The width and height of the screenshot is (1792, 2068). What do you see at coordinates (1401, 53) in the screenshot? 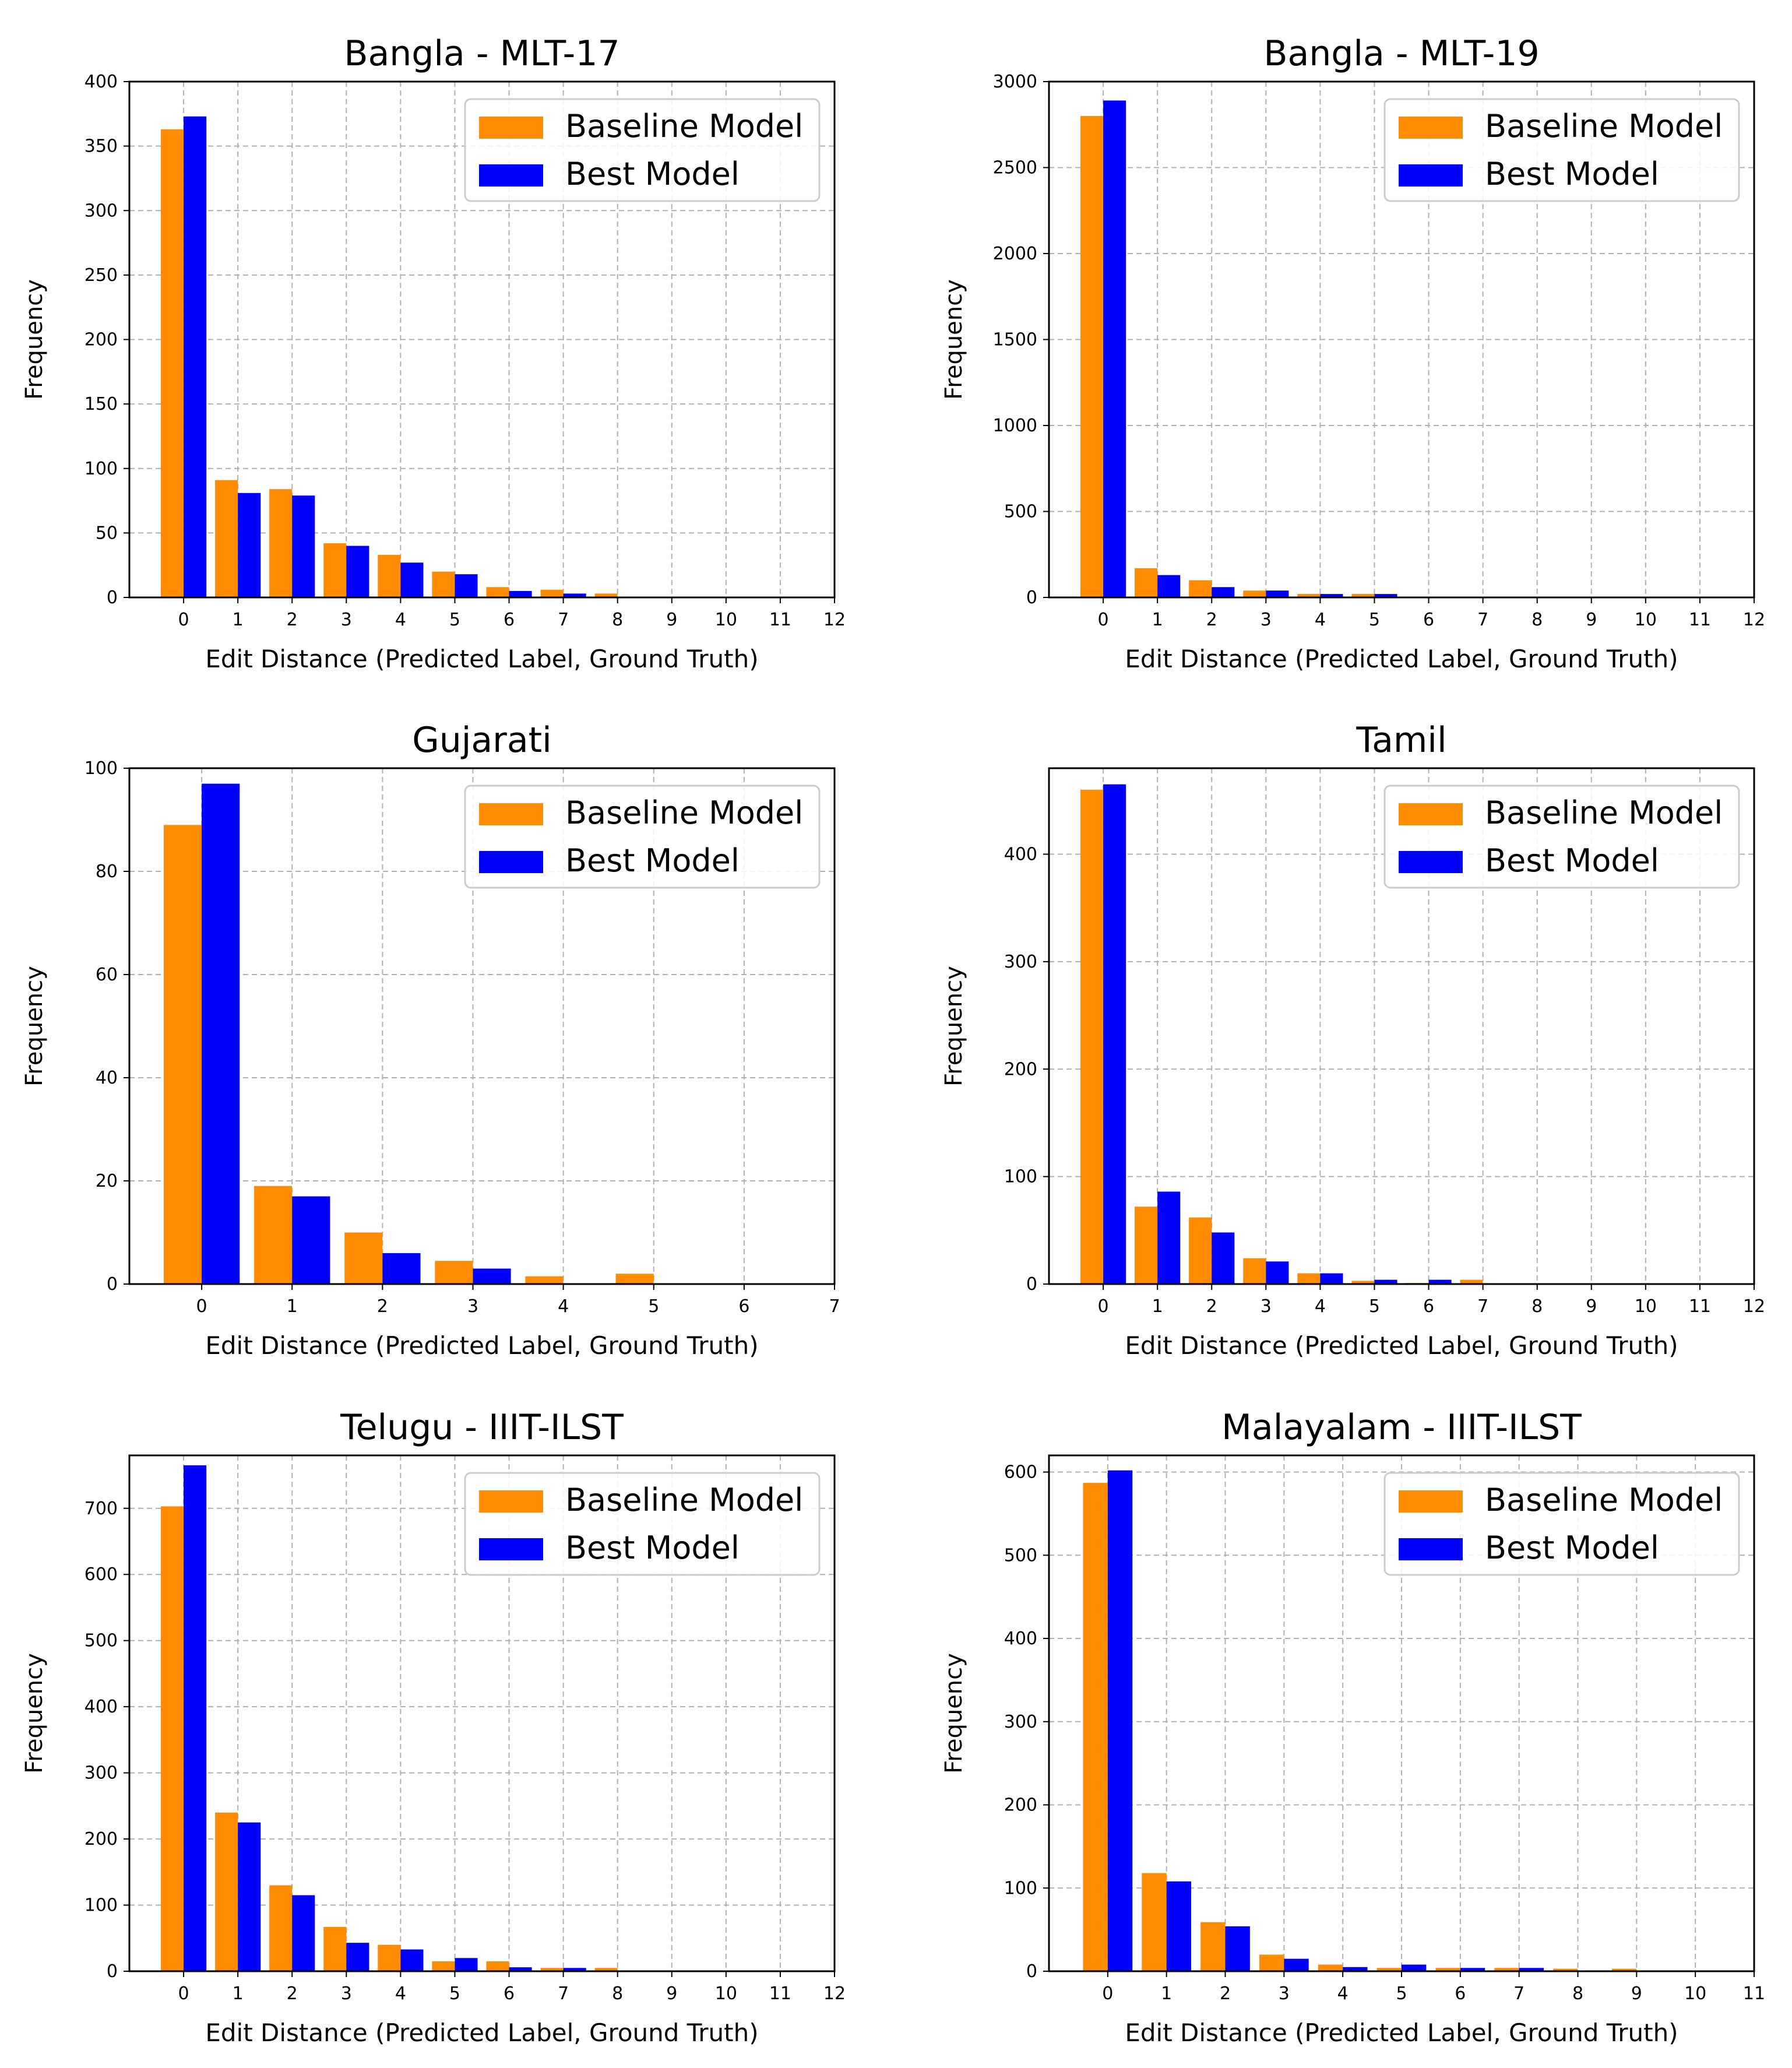
I see `chart-title: Bangla - MLT-19` at bounding box center [1401, 53].